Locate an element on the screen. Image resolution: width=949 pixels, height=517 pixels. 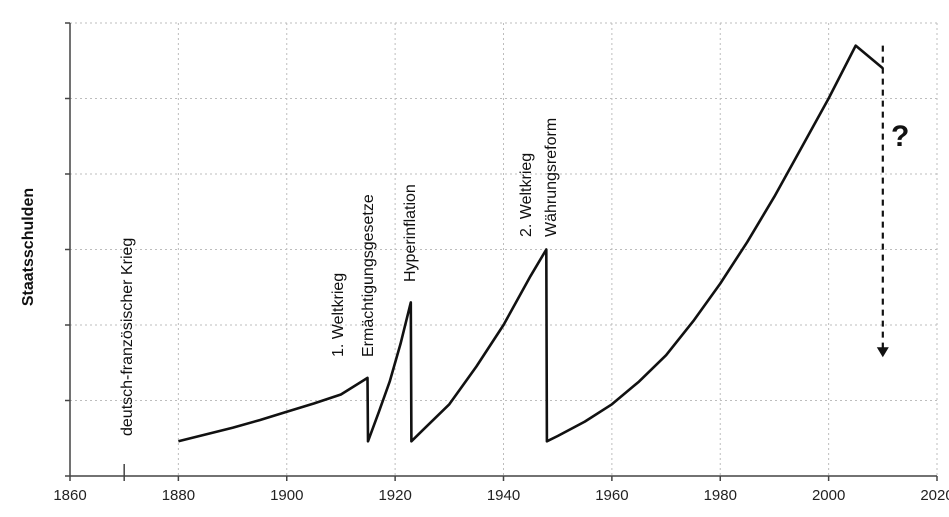
x-tick-label: 2000 is located at coordinates (828, 495).